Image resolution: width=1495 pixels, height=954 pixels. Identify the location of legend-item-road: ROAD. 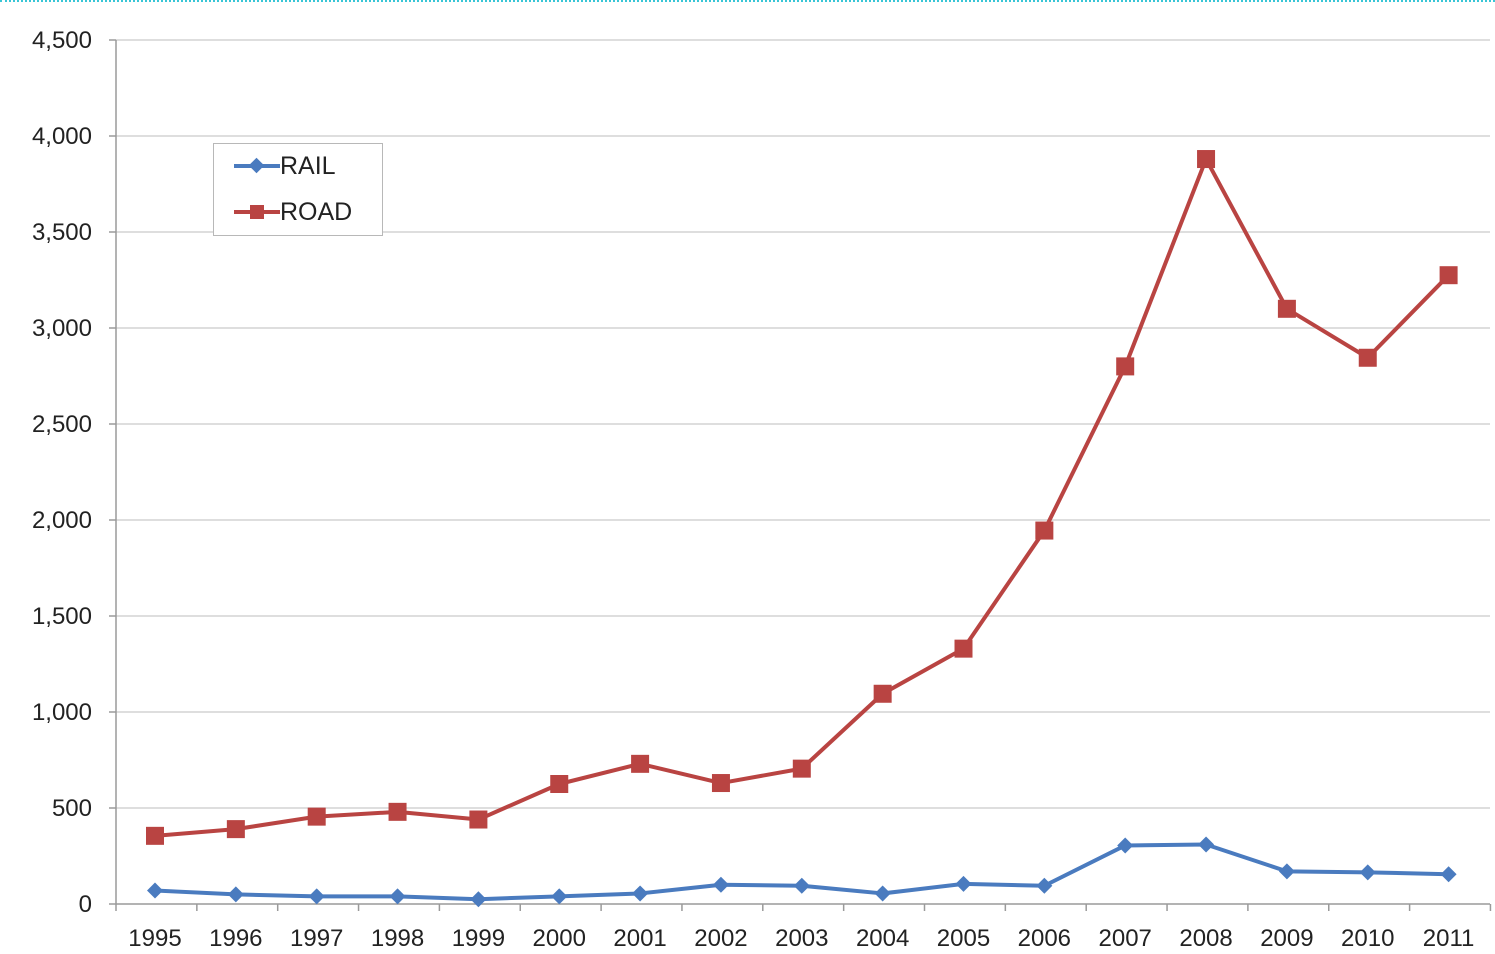
(293, 212).